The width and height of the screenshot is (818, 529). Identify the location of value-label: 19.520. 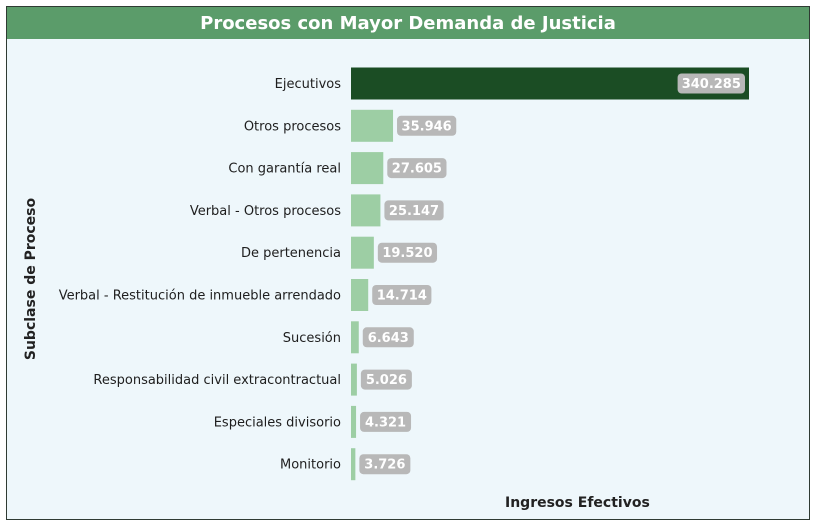
(407, 253).